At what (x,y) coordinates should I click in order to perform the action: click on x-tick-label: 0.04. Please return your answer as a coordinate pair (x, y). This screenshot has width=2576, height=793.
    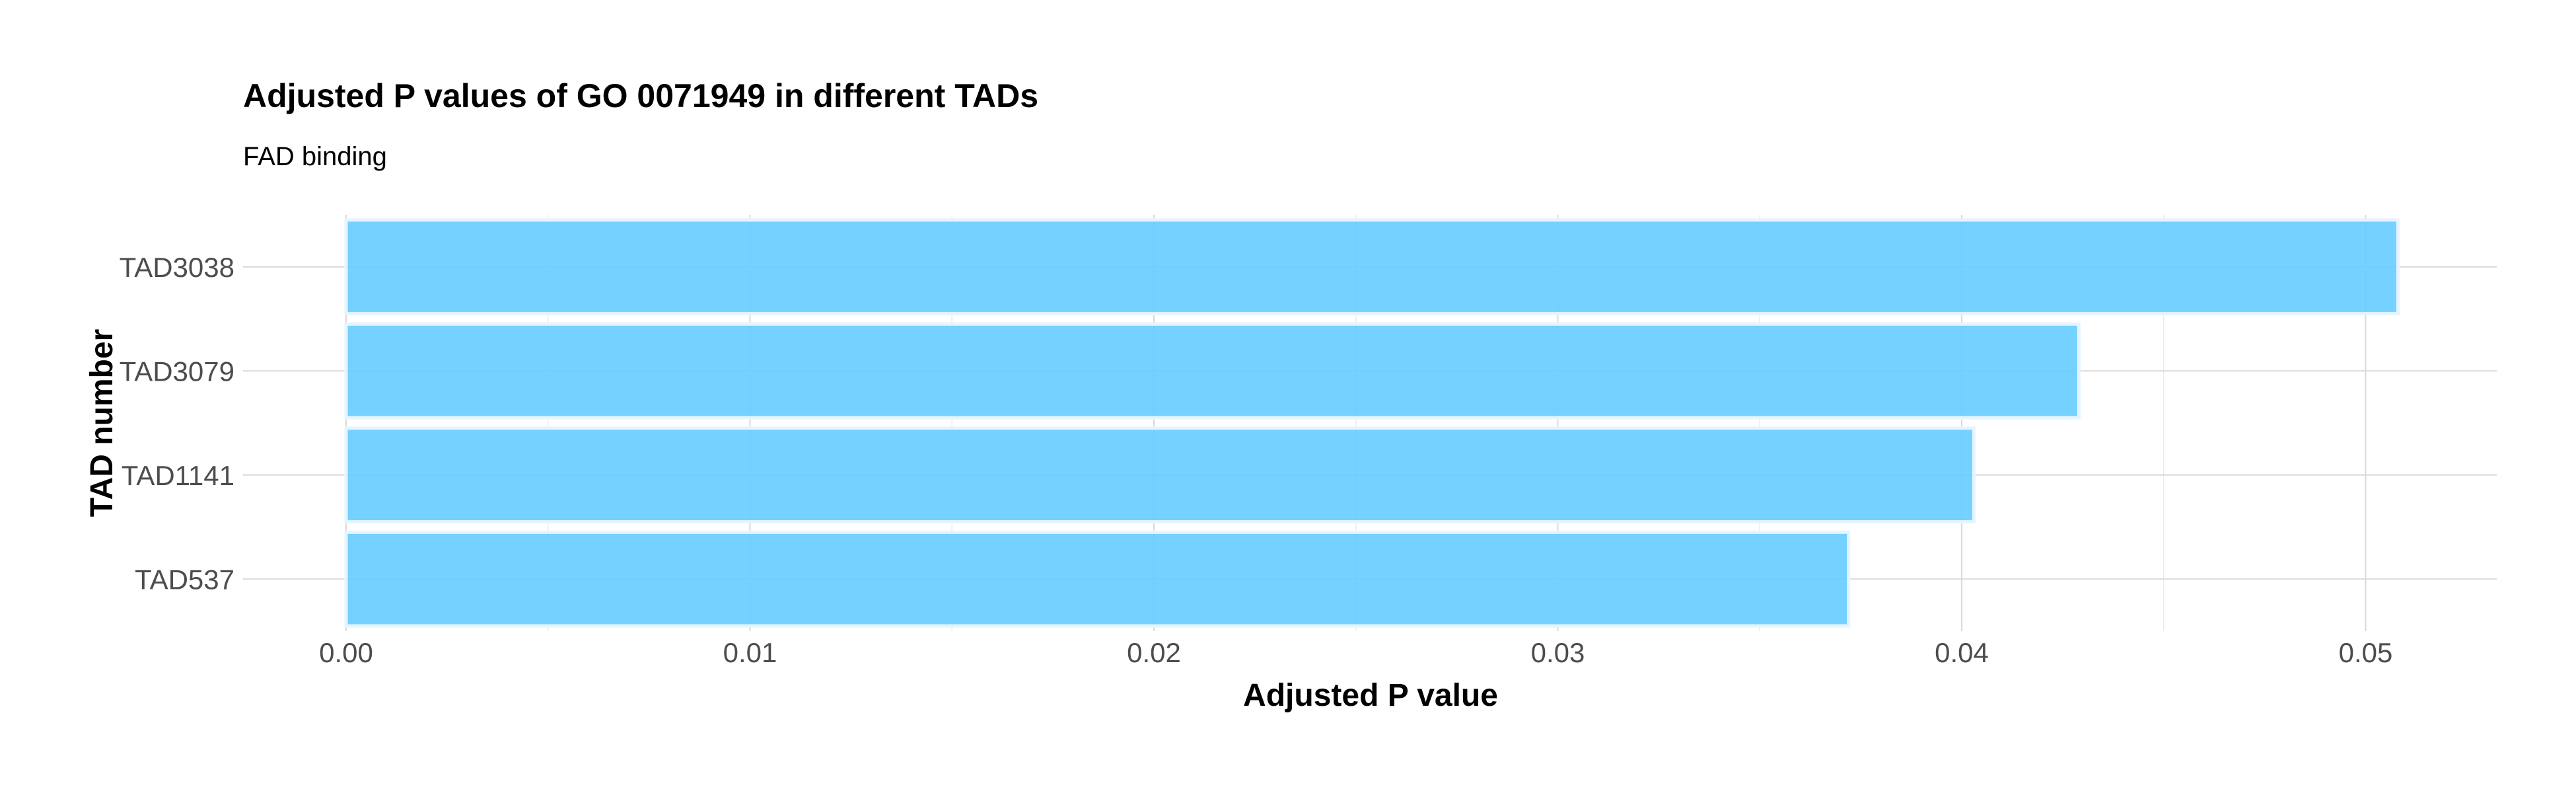
    Looking at the image, I should click on (1962, 652).